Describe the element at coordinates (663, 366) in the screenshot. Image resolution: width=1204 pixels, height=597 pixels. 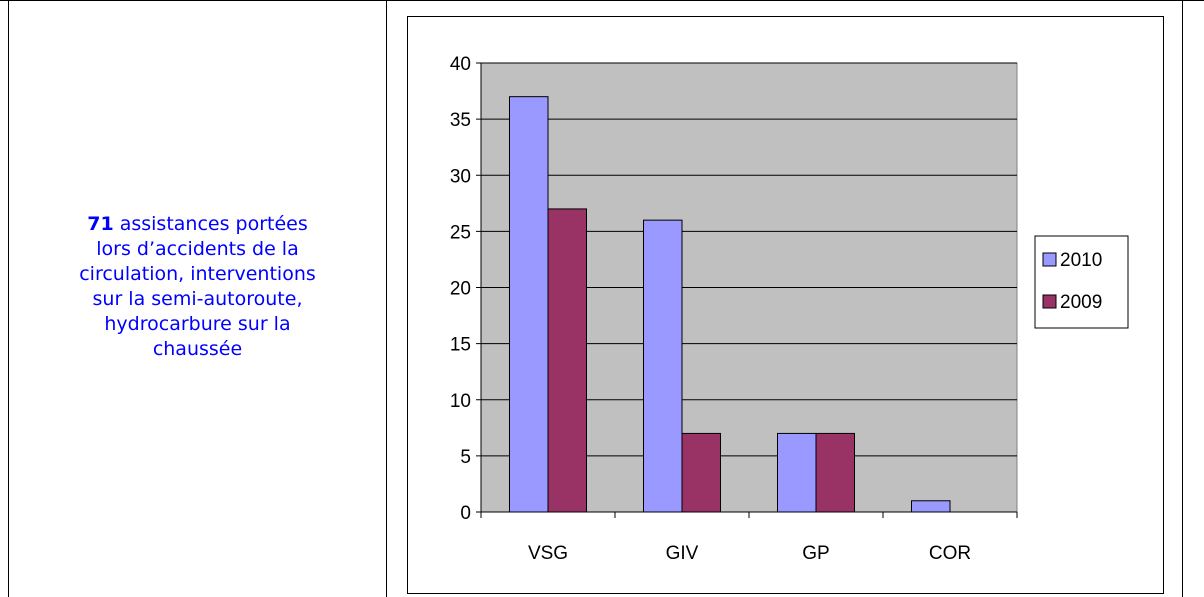
I see `bar-2010-giv` at that location.